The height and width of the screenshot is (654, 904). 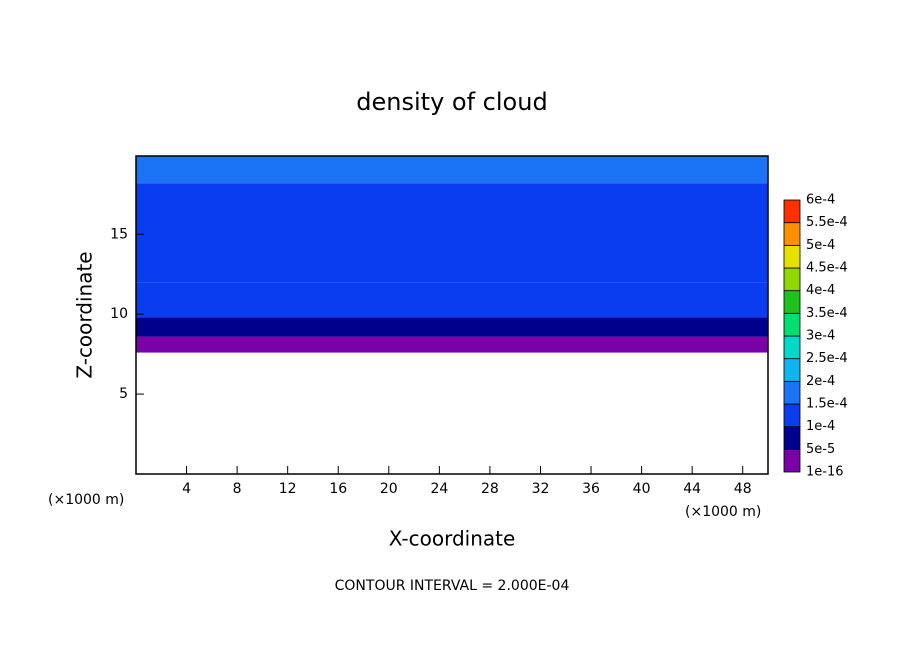 I want to click on x-tick-label: 4, so click(x=186, y=489).